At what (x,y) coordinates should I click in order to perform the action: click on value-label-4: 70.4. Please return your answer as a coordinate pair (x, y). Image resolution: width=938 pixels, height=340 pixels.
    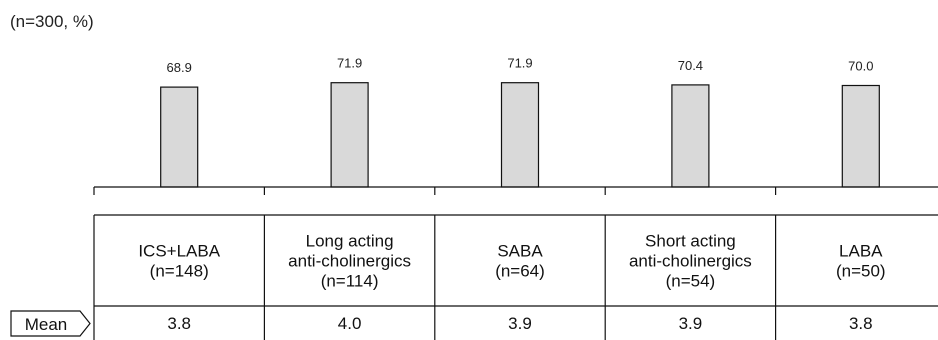
    Looking at the image, I should click on (690, 65).